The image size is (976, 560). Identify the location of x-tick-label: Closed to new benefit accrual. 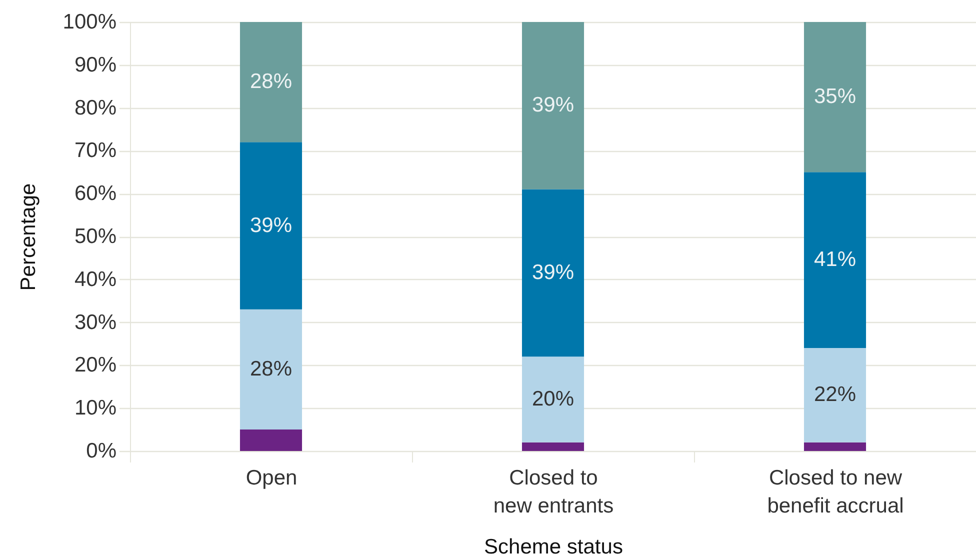
(835, 492).